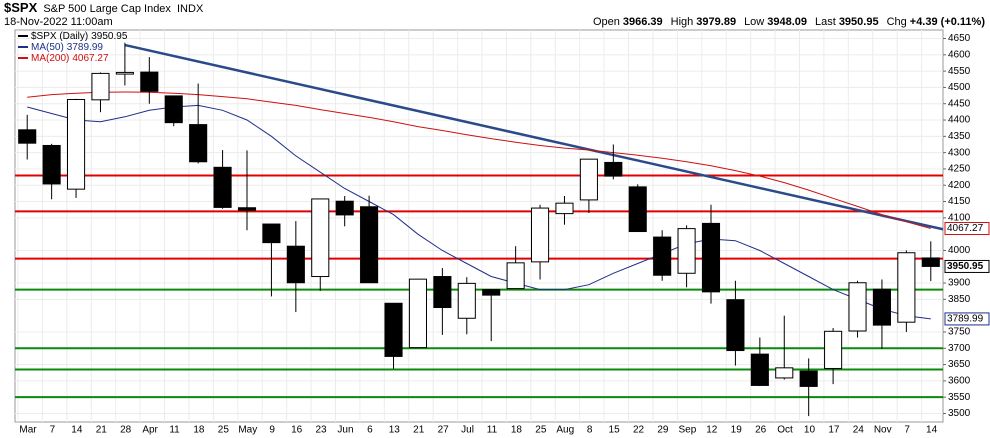 The image size is (990, 438). I want to click on x-tick-label: 19, so click(737, 430).